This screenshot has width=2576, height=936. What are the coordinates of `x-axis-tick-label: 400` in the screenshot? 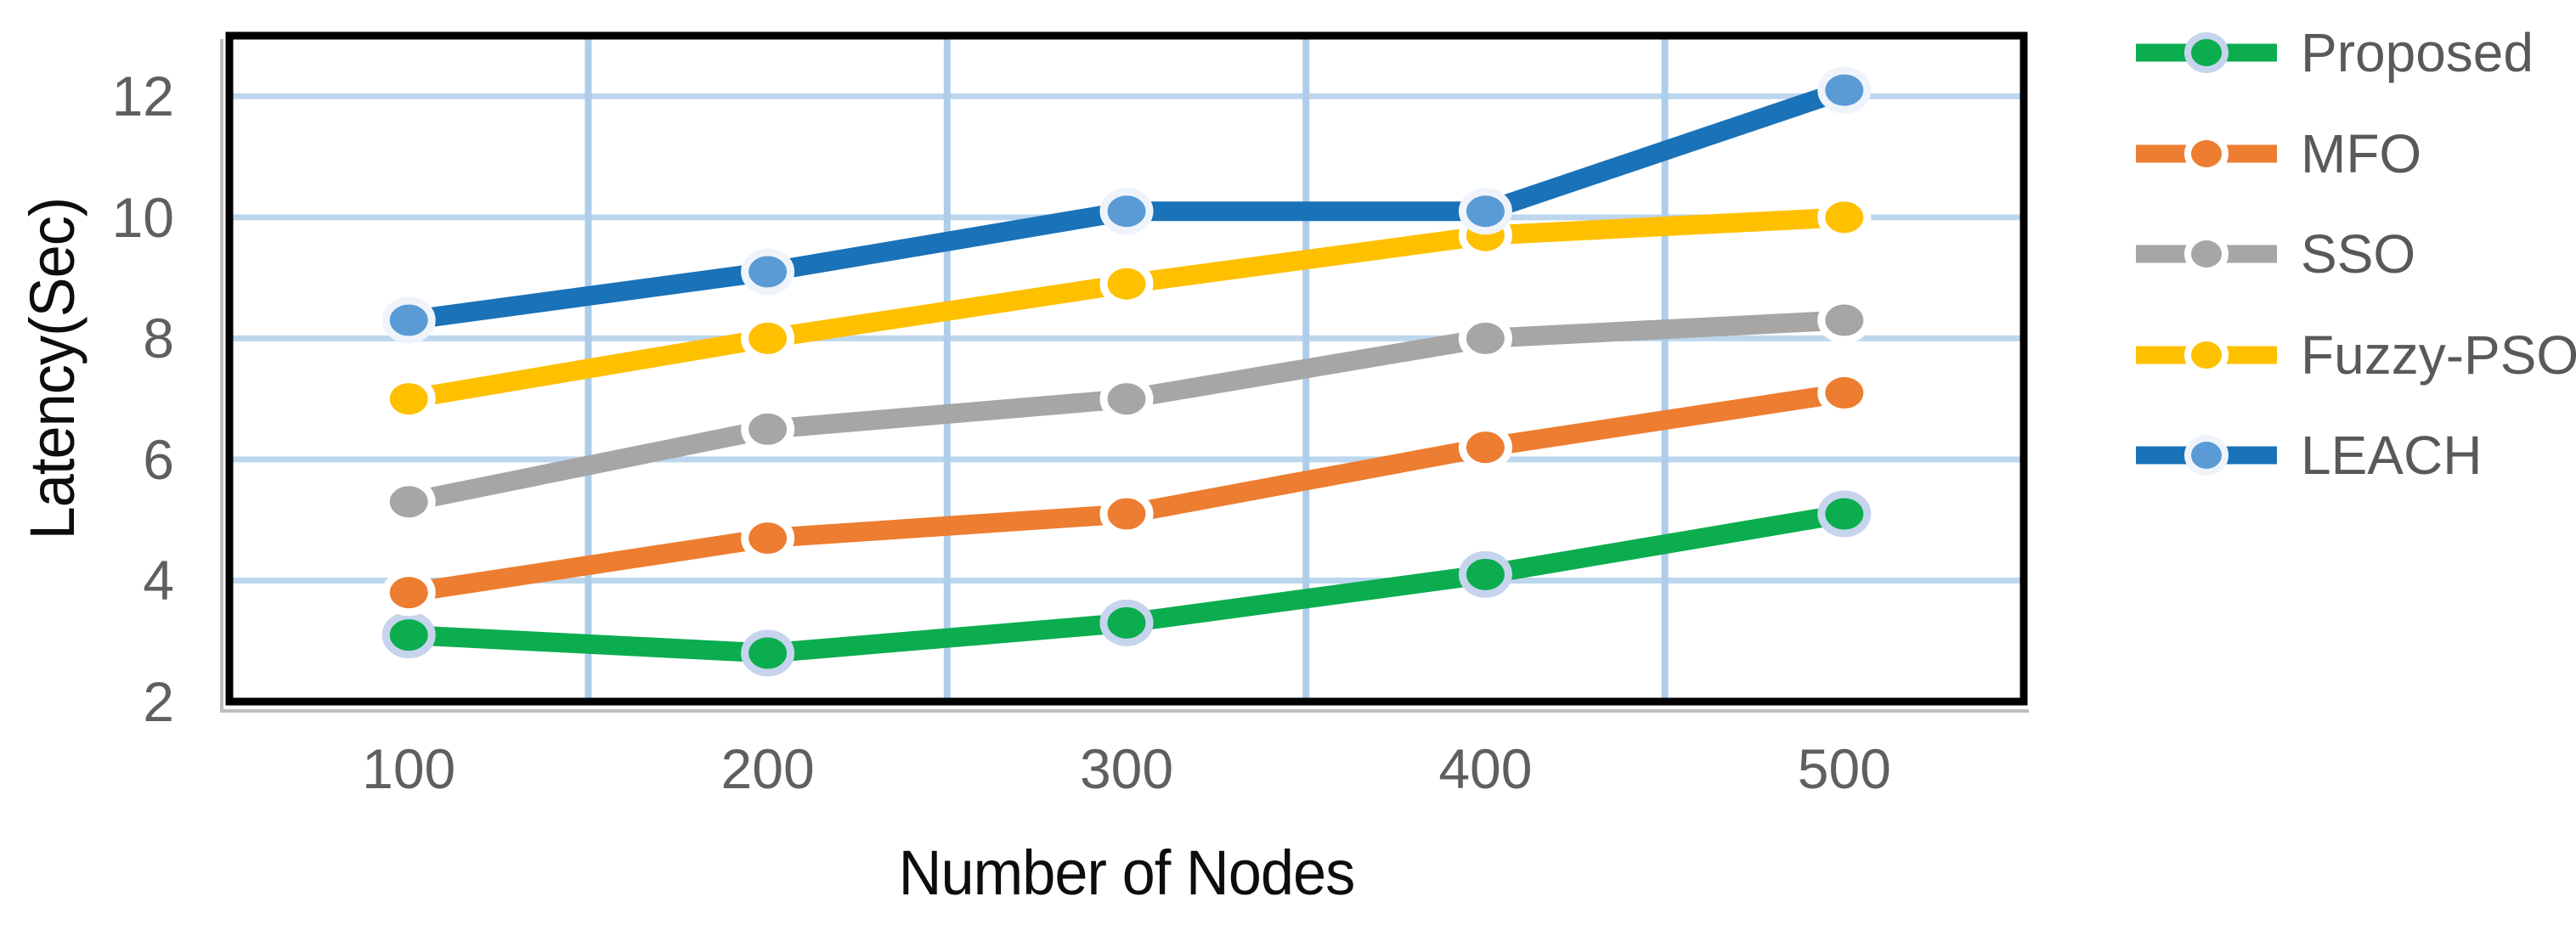 It's located at (1485, 768).